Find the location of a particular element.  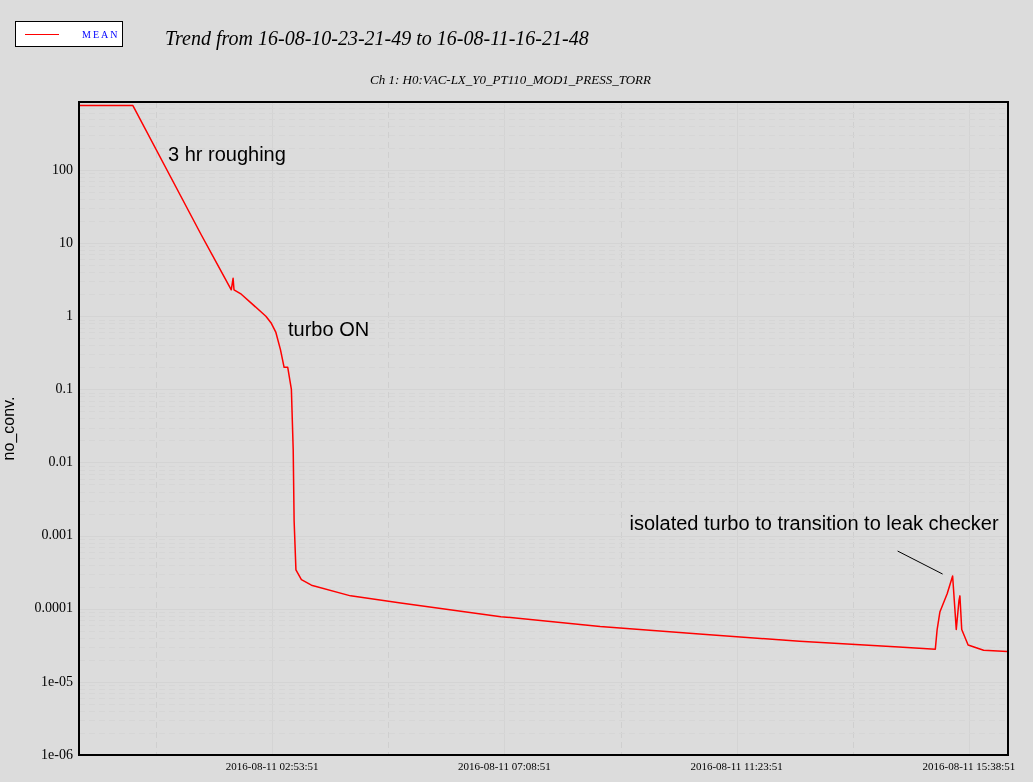

x-tick-label: 2016-08-11 07:08:51 is located at coordinates (504, 766).